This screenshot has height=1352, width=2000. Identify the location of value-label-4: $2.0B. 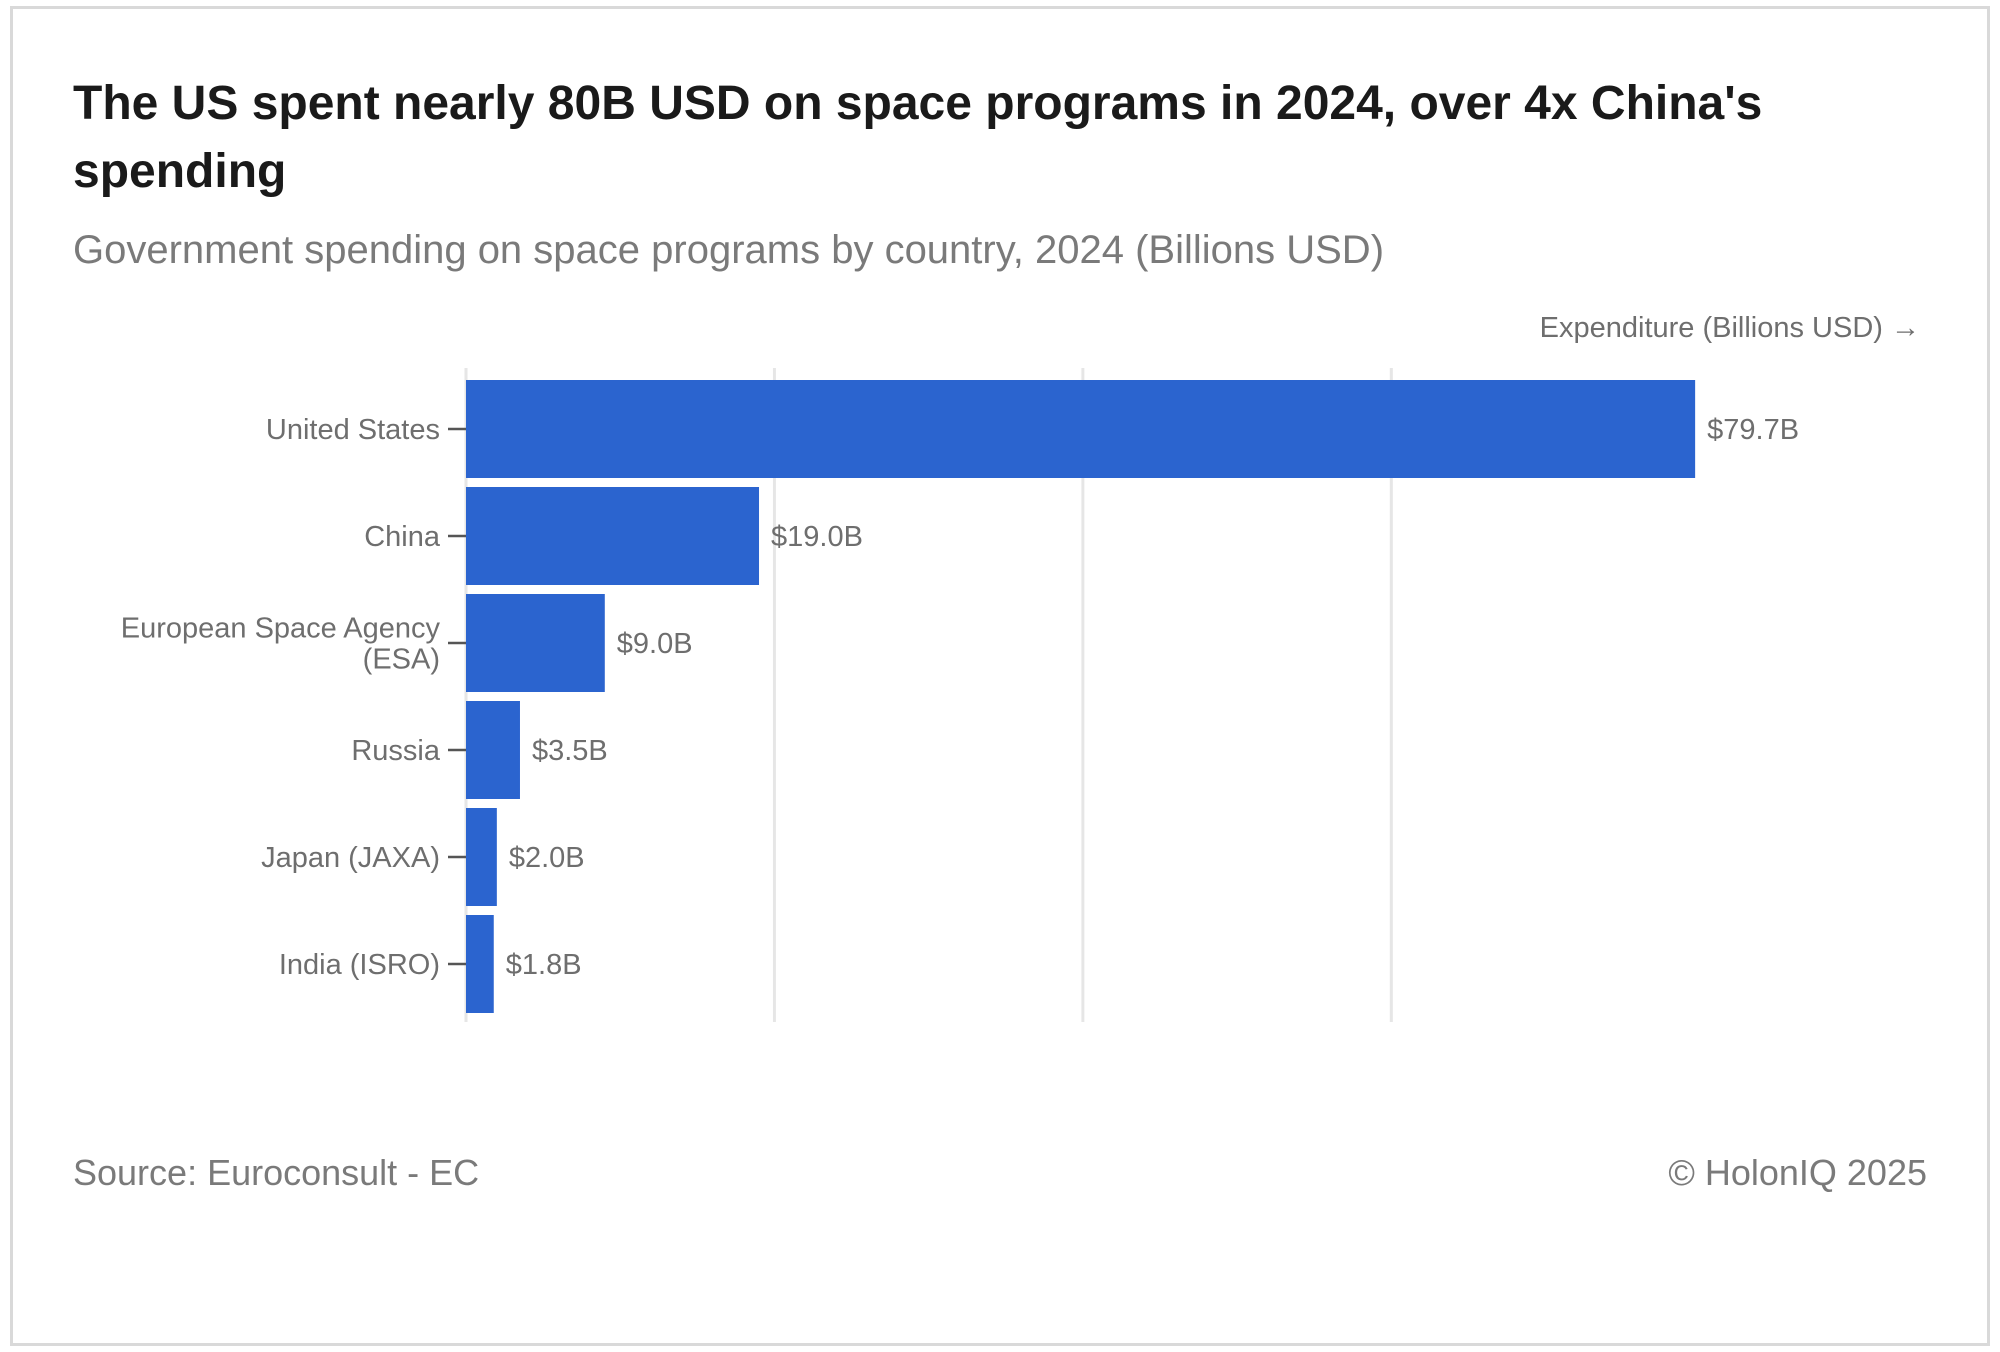
(547, 858).